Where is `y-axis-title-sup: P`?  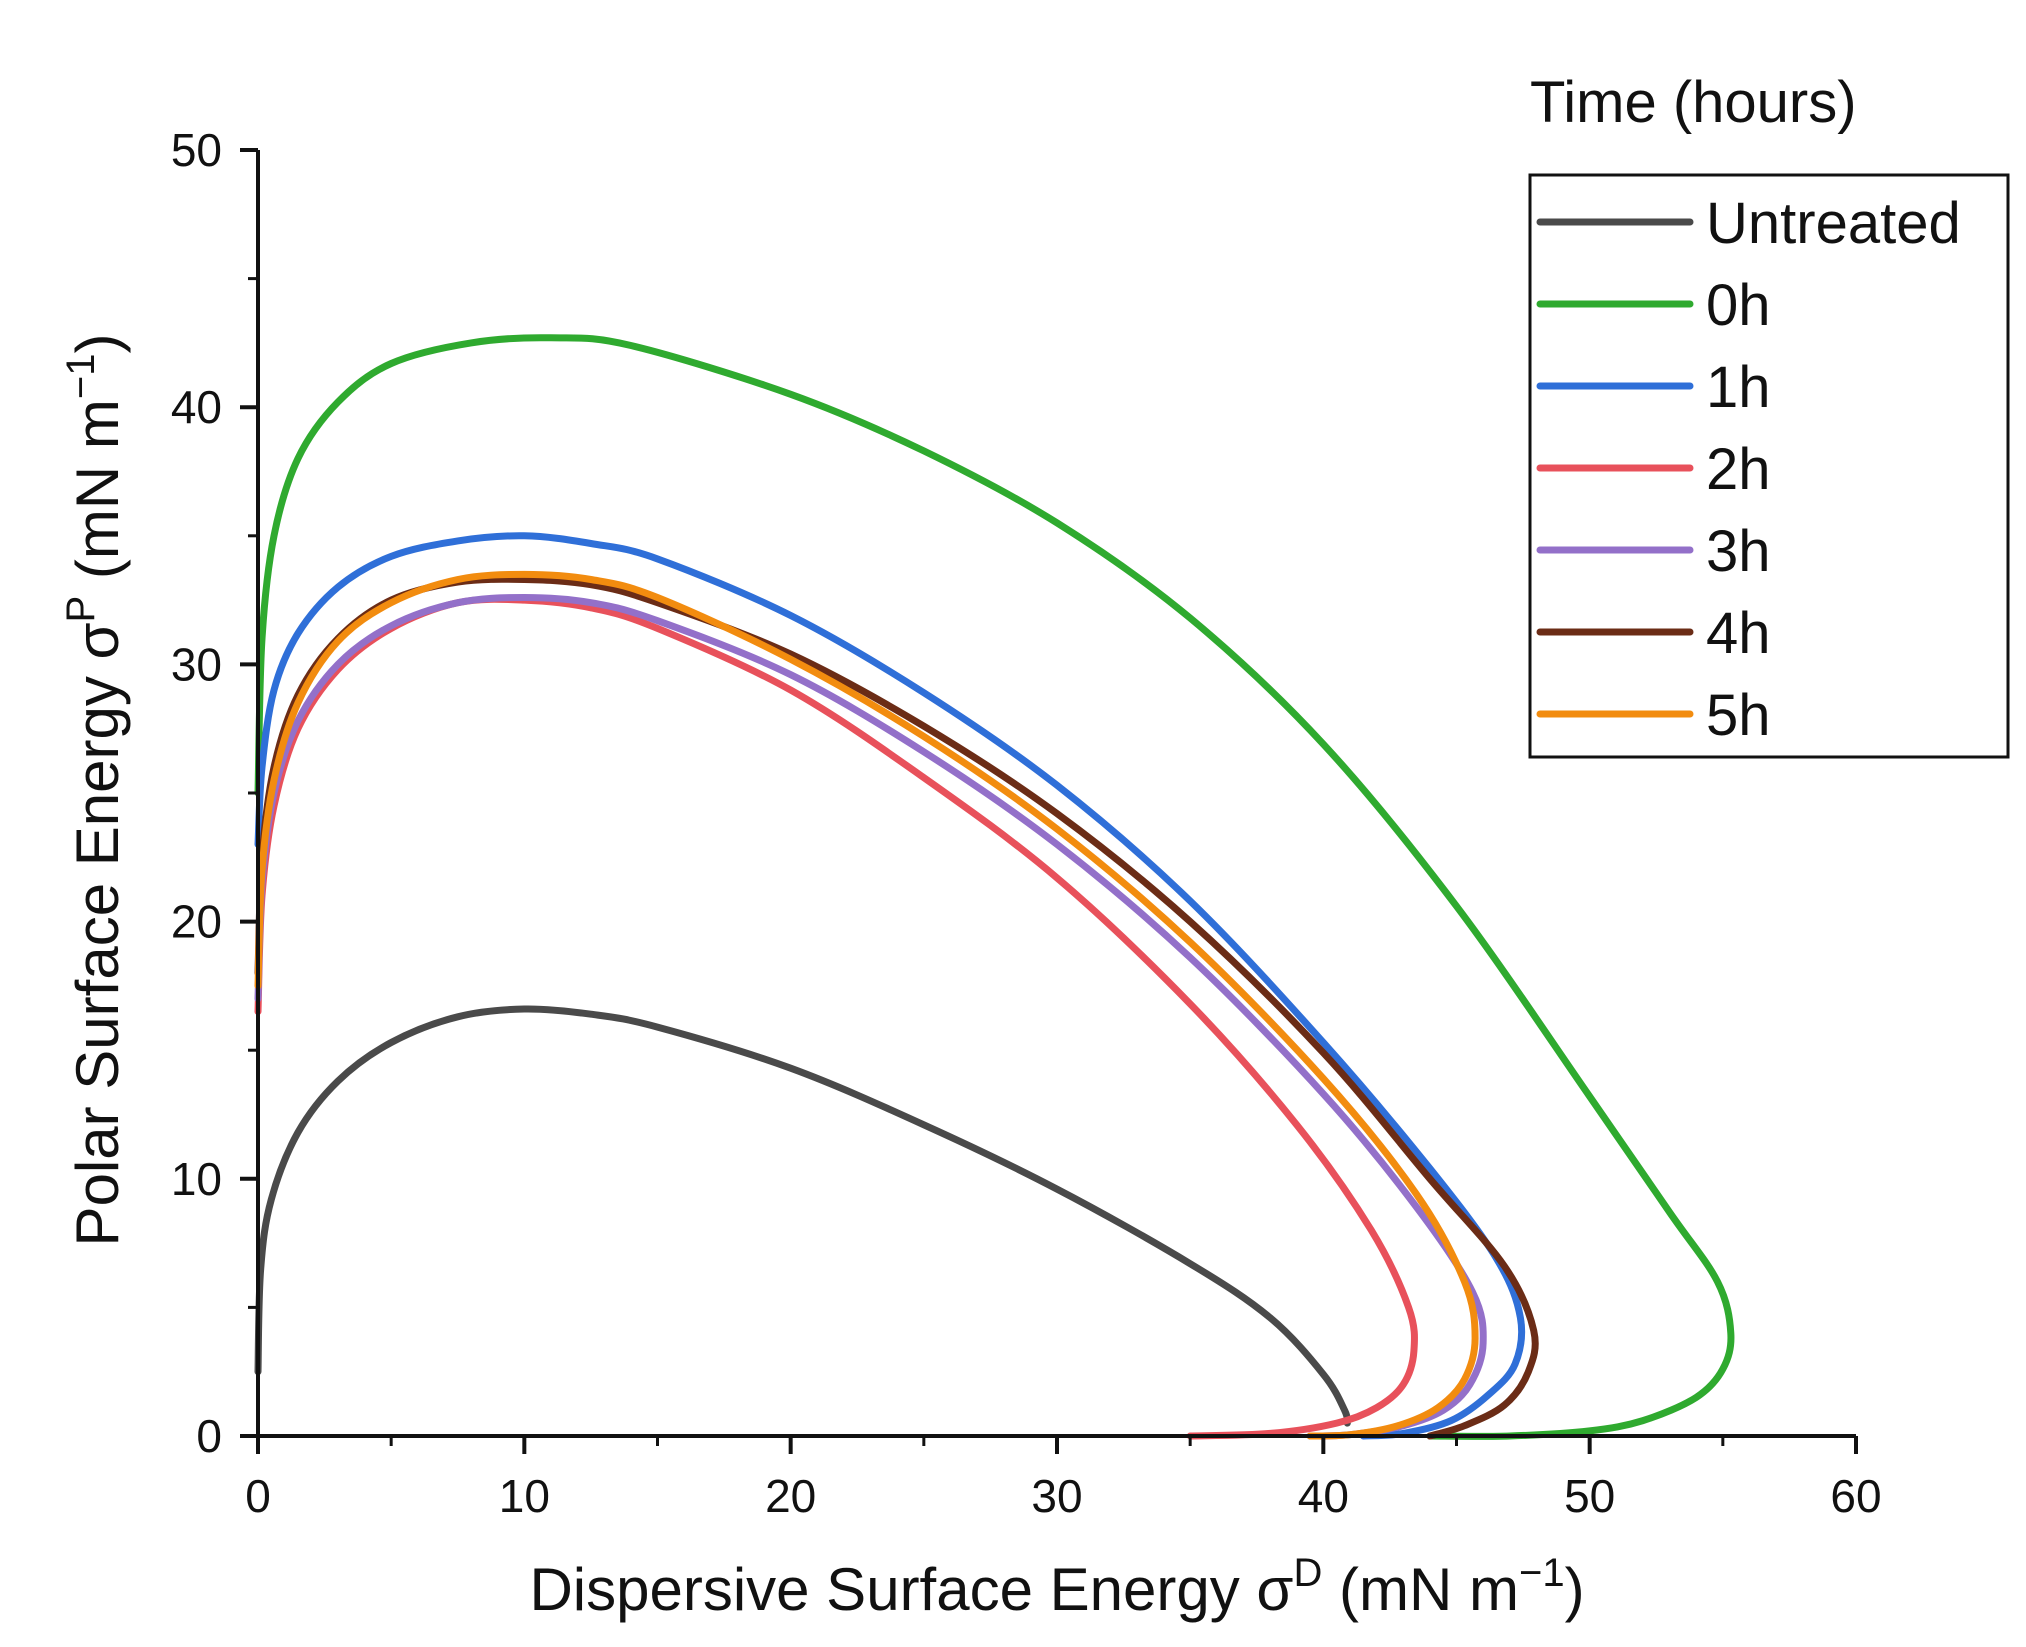
y-axis-title-sup: P is located at coordinates (81, 609).